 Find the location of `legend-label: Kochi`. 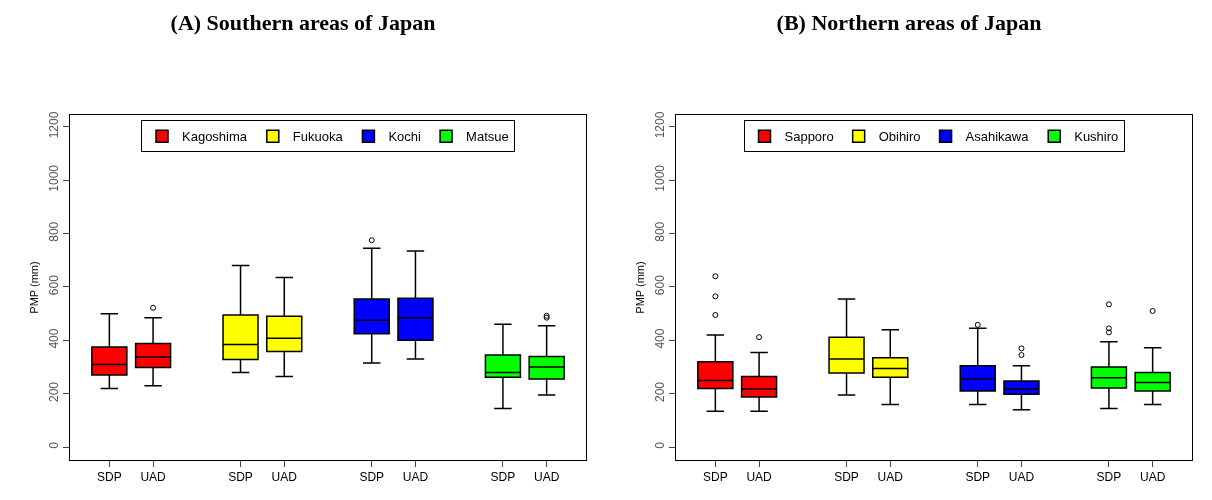

legend-label: Kochi is located at coordinates (405, 137).